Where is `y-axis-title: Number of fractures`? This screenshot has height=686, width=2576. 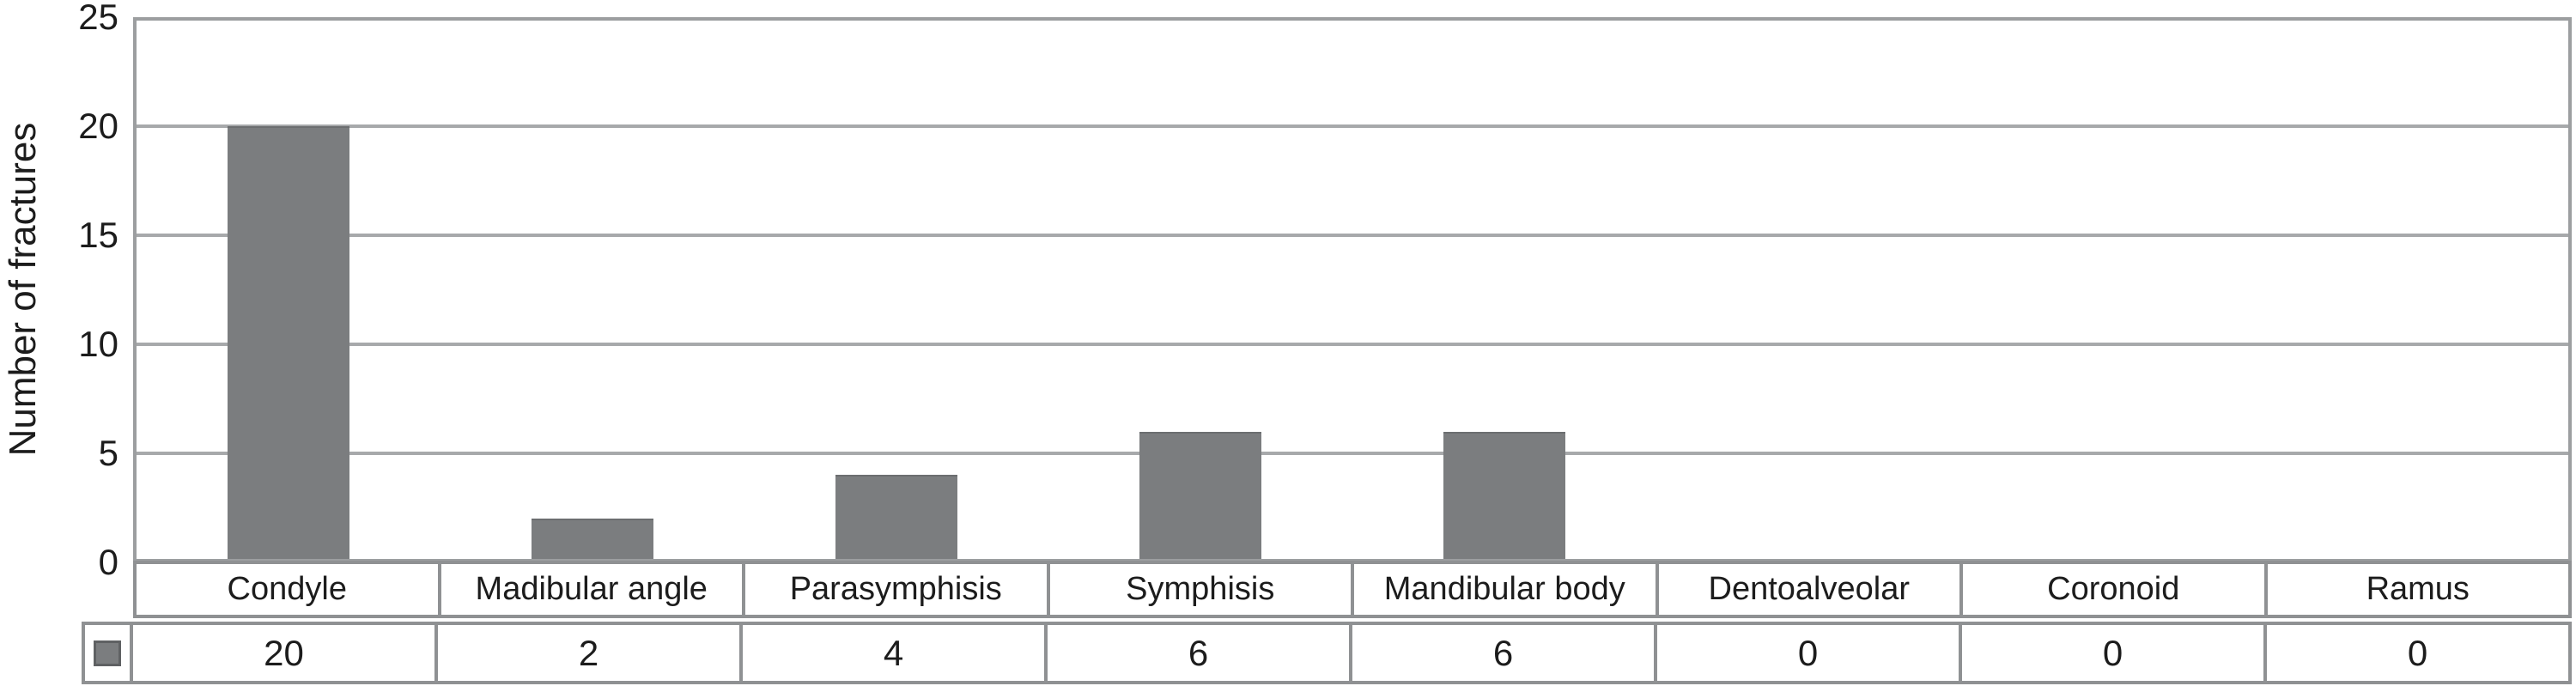
y-axis-title: Number of fractures is located at coordinates (23, 289).